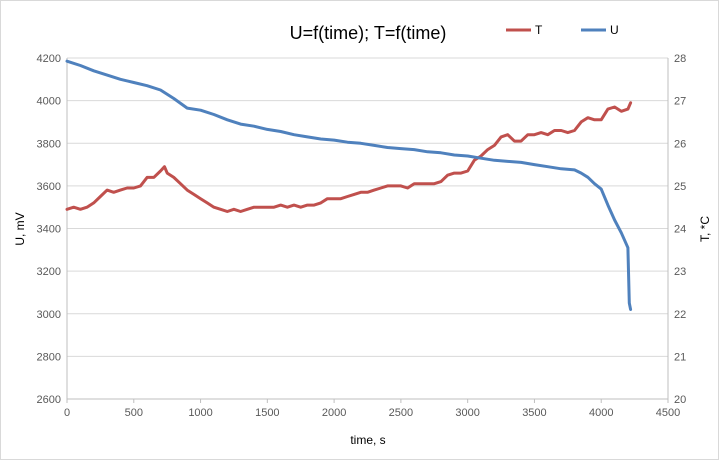 The width and height of the screenshot is (719, 466). I want to click on x-tick-label: 500, so click(134, 413).